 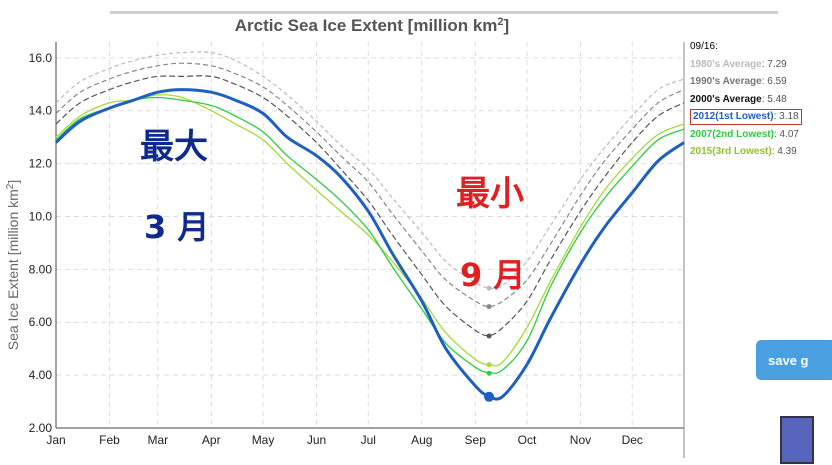 What do you see at coordinates (41, 111) in the screenshot?
I see `y-tick-label: 14.0` at bounding box center [41, 111].